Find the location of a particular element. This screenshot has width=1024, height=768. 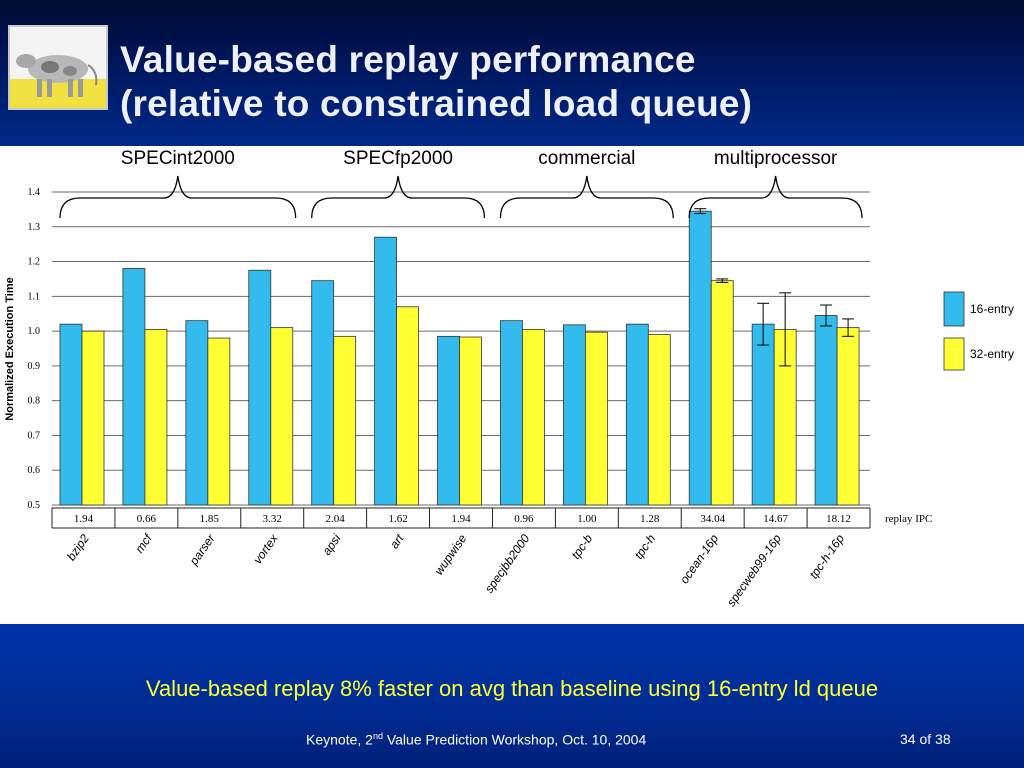

ipc-value: 1.00 is located at coordinates (587, 519).